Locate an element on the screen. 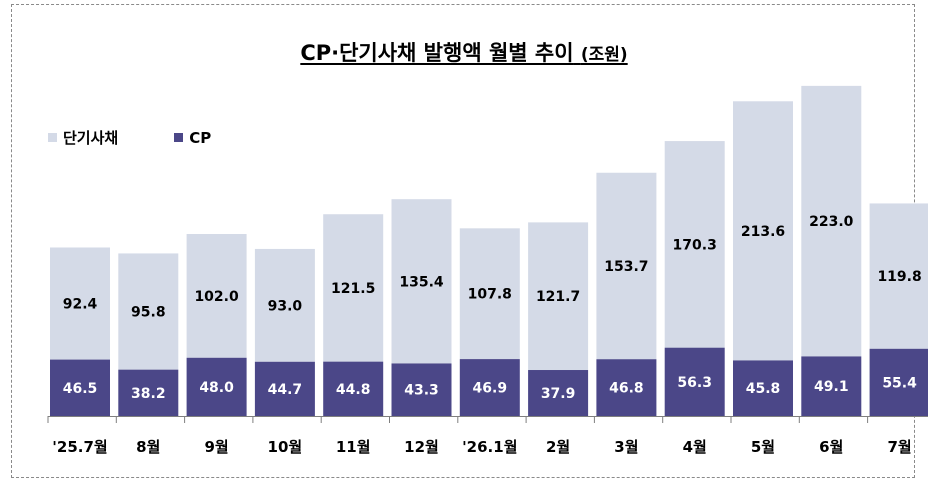 This screenshot has height=486, width=928. x-tick-label: 11월 is located at coordinates (353, 447).